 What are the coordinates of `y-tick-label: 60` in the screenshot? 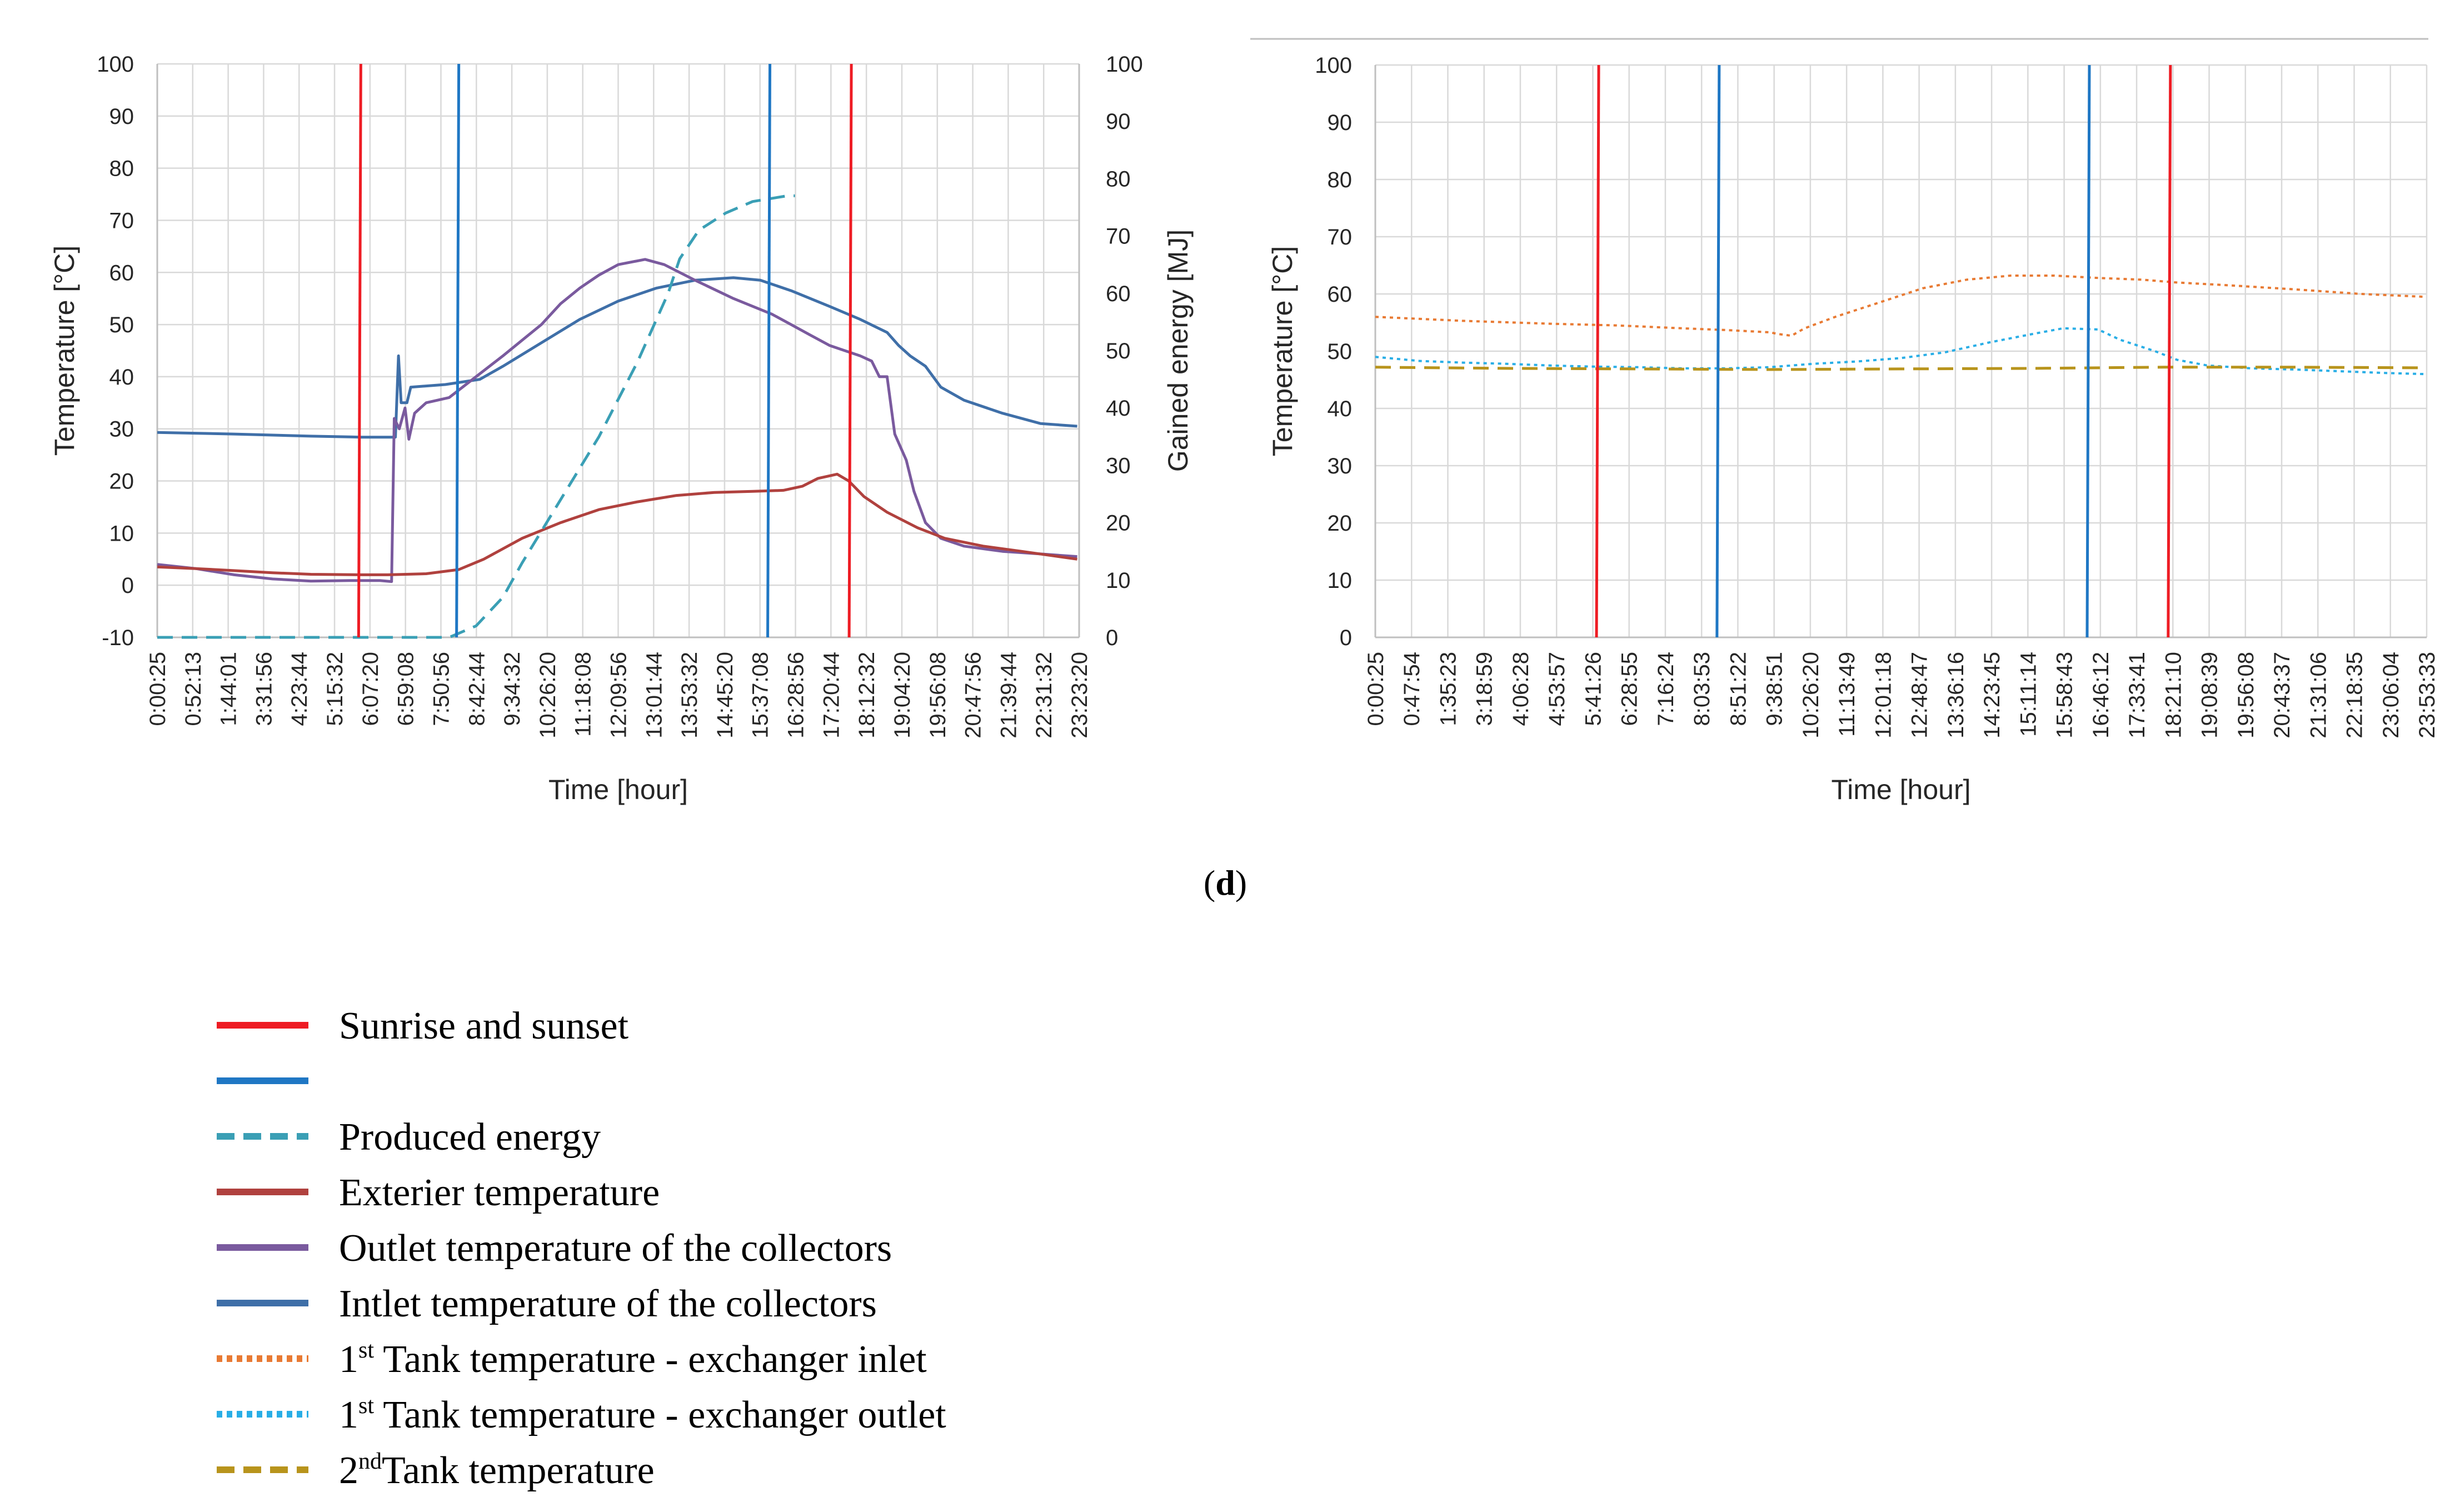 It's located at (121, 273).